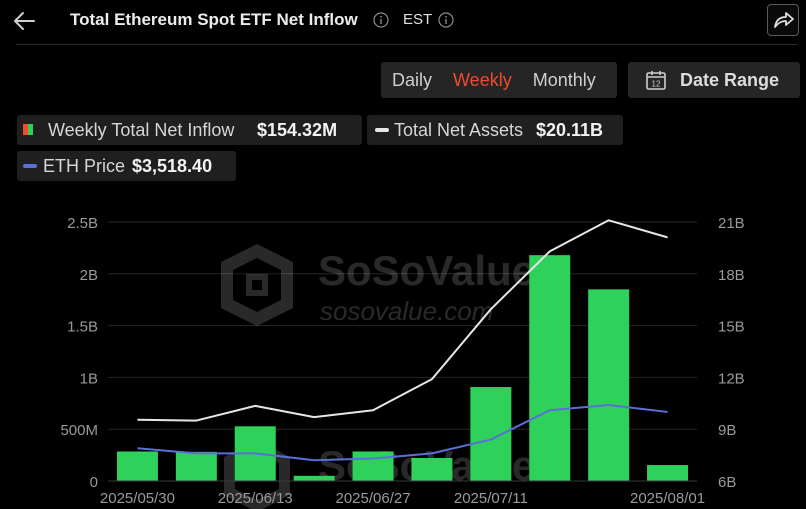  I want to click on y-right-tick-label: 6B, so click(727, 482).